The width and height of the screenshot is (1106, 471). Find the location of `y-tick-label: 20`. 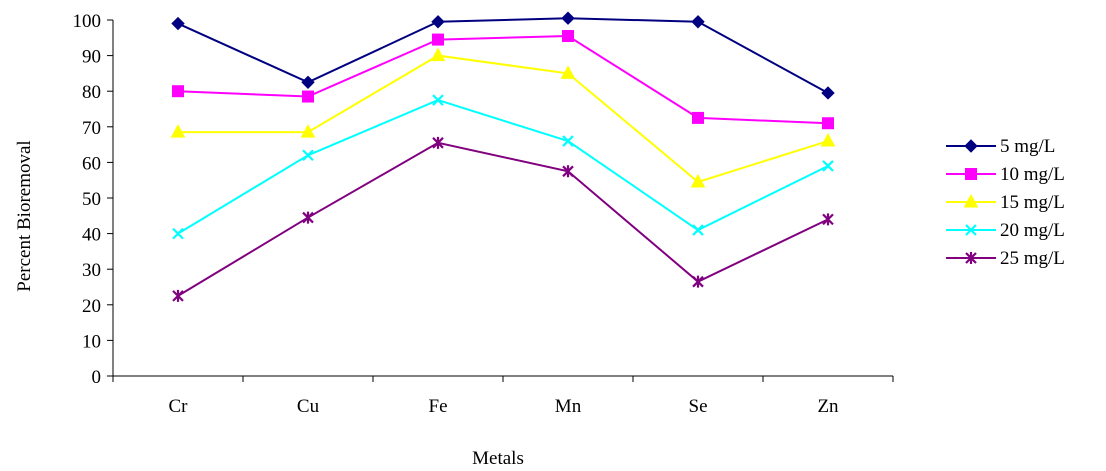

y-tick-label: 20 is located at coordinates (91, 306).